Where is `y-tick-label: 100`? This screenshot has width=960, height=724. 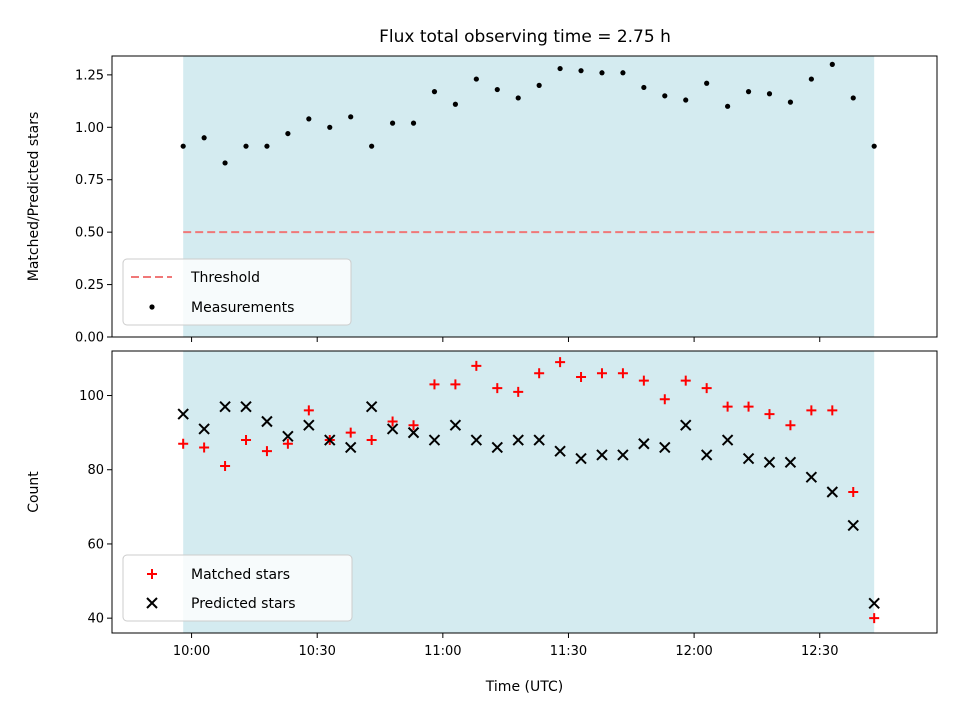 y-tick-label: 100 is located at coordinates (91, 396).